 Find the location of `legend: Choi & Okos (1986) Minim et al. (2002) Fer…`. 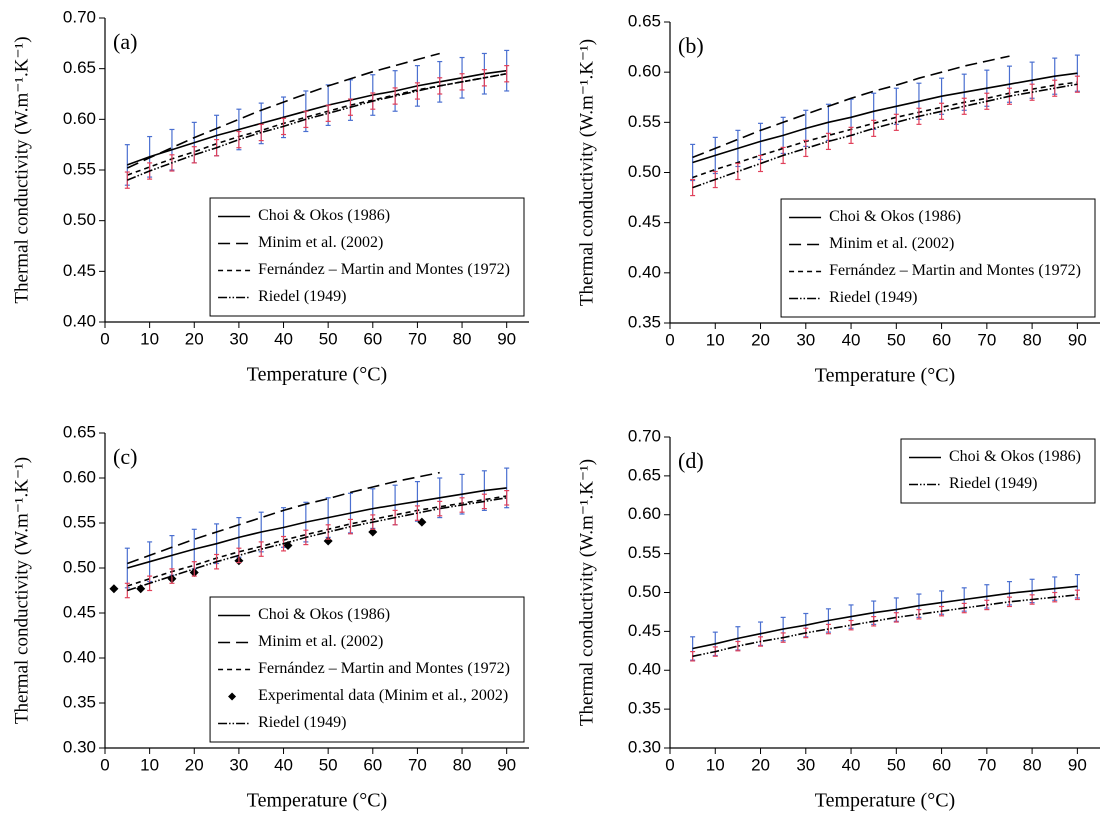

legend: Choi & Okos (1986) Minim et al. (2002) Fer… is located at coordinates (367, 257).